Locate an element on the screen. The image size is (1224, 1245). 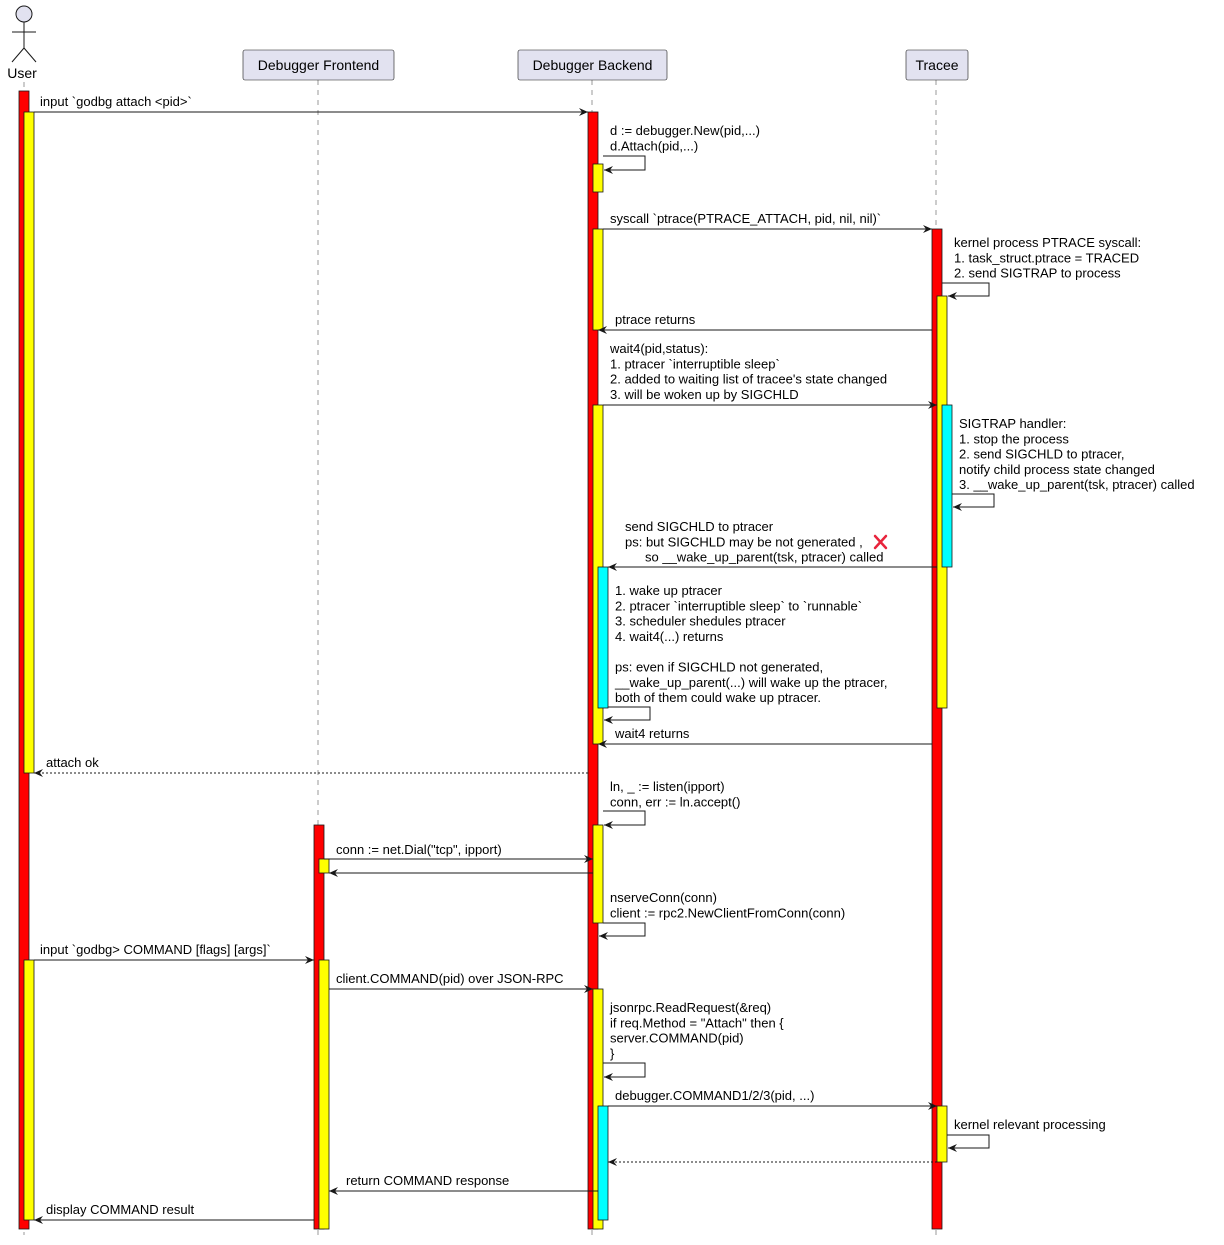
activation-backend-wakeup is located at coordinates (603, 637).